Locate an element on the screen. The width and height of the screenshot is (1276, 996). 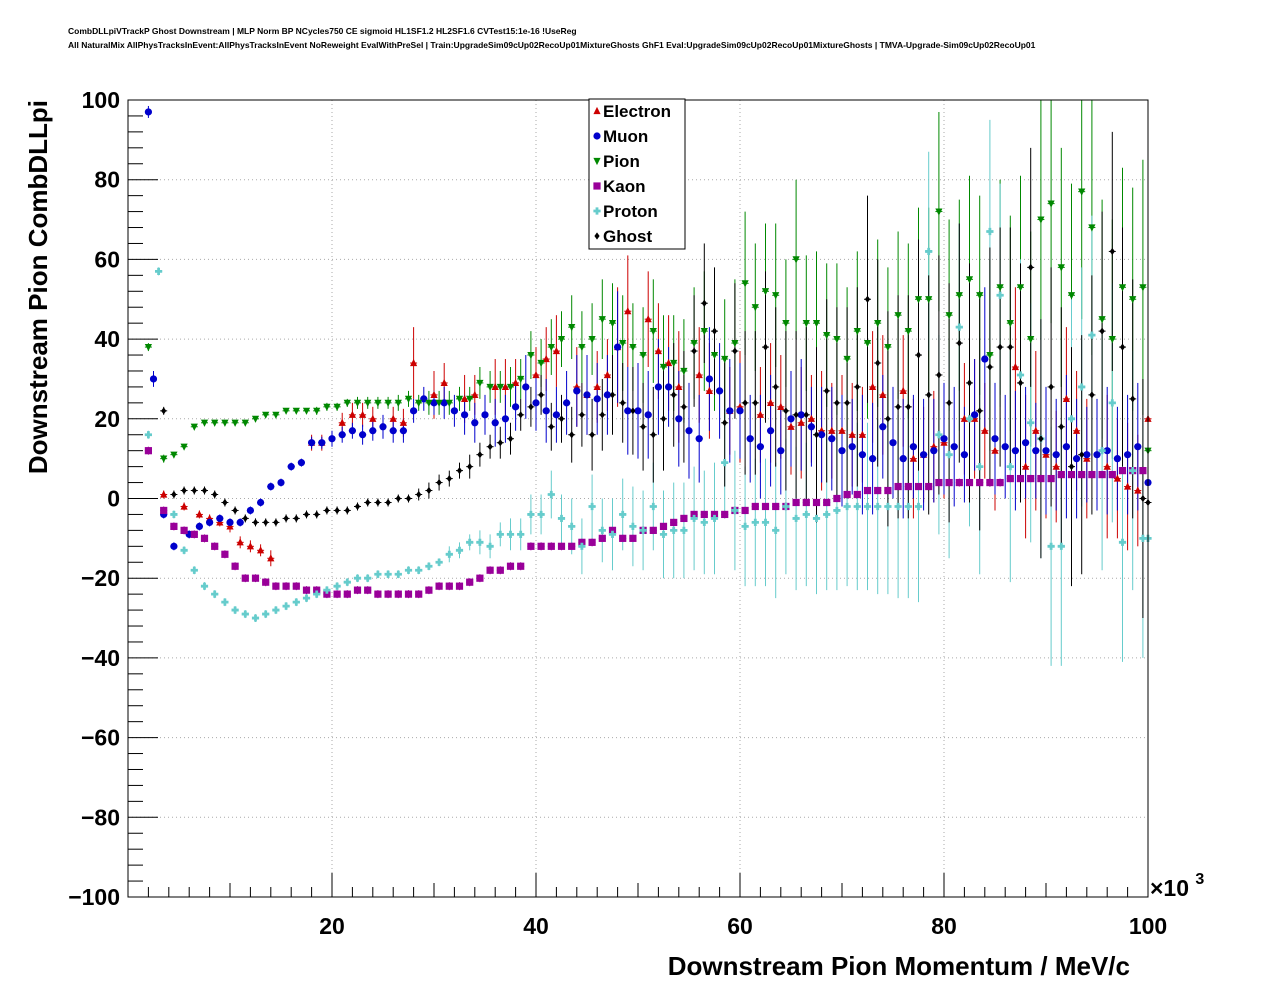
y-tick-label: 40 is located at coordinates (107, 339).